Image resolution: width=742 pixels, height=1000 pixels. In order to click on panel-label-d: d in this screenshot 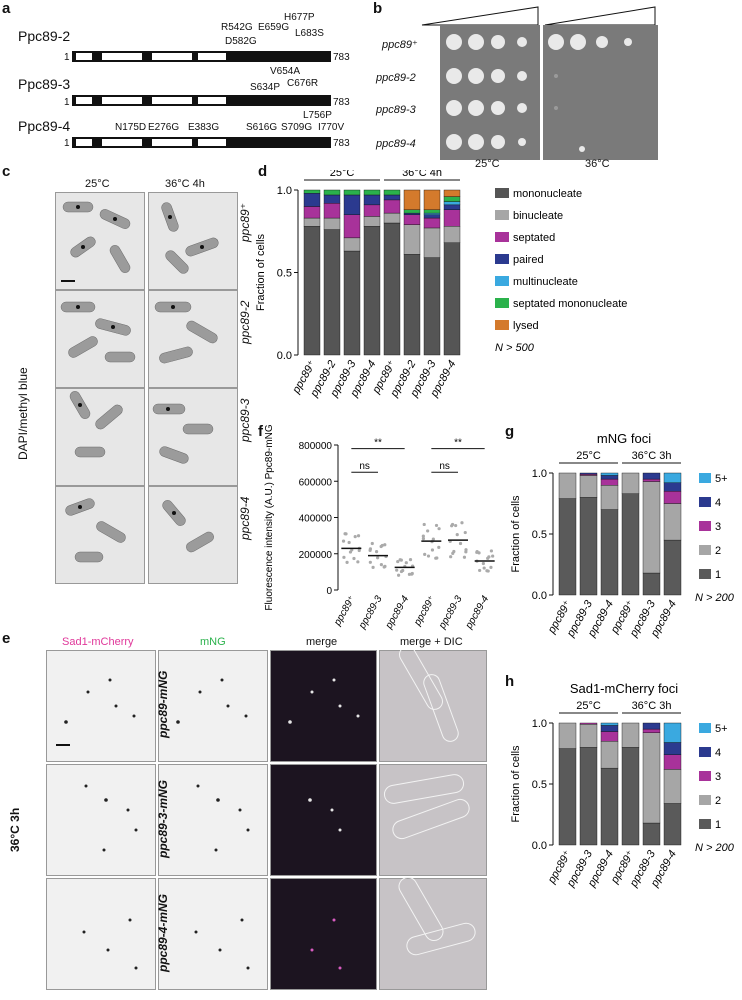, I will do `click(263, 171)`.